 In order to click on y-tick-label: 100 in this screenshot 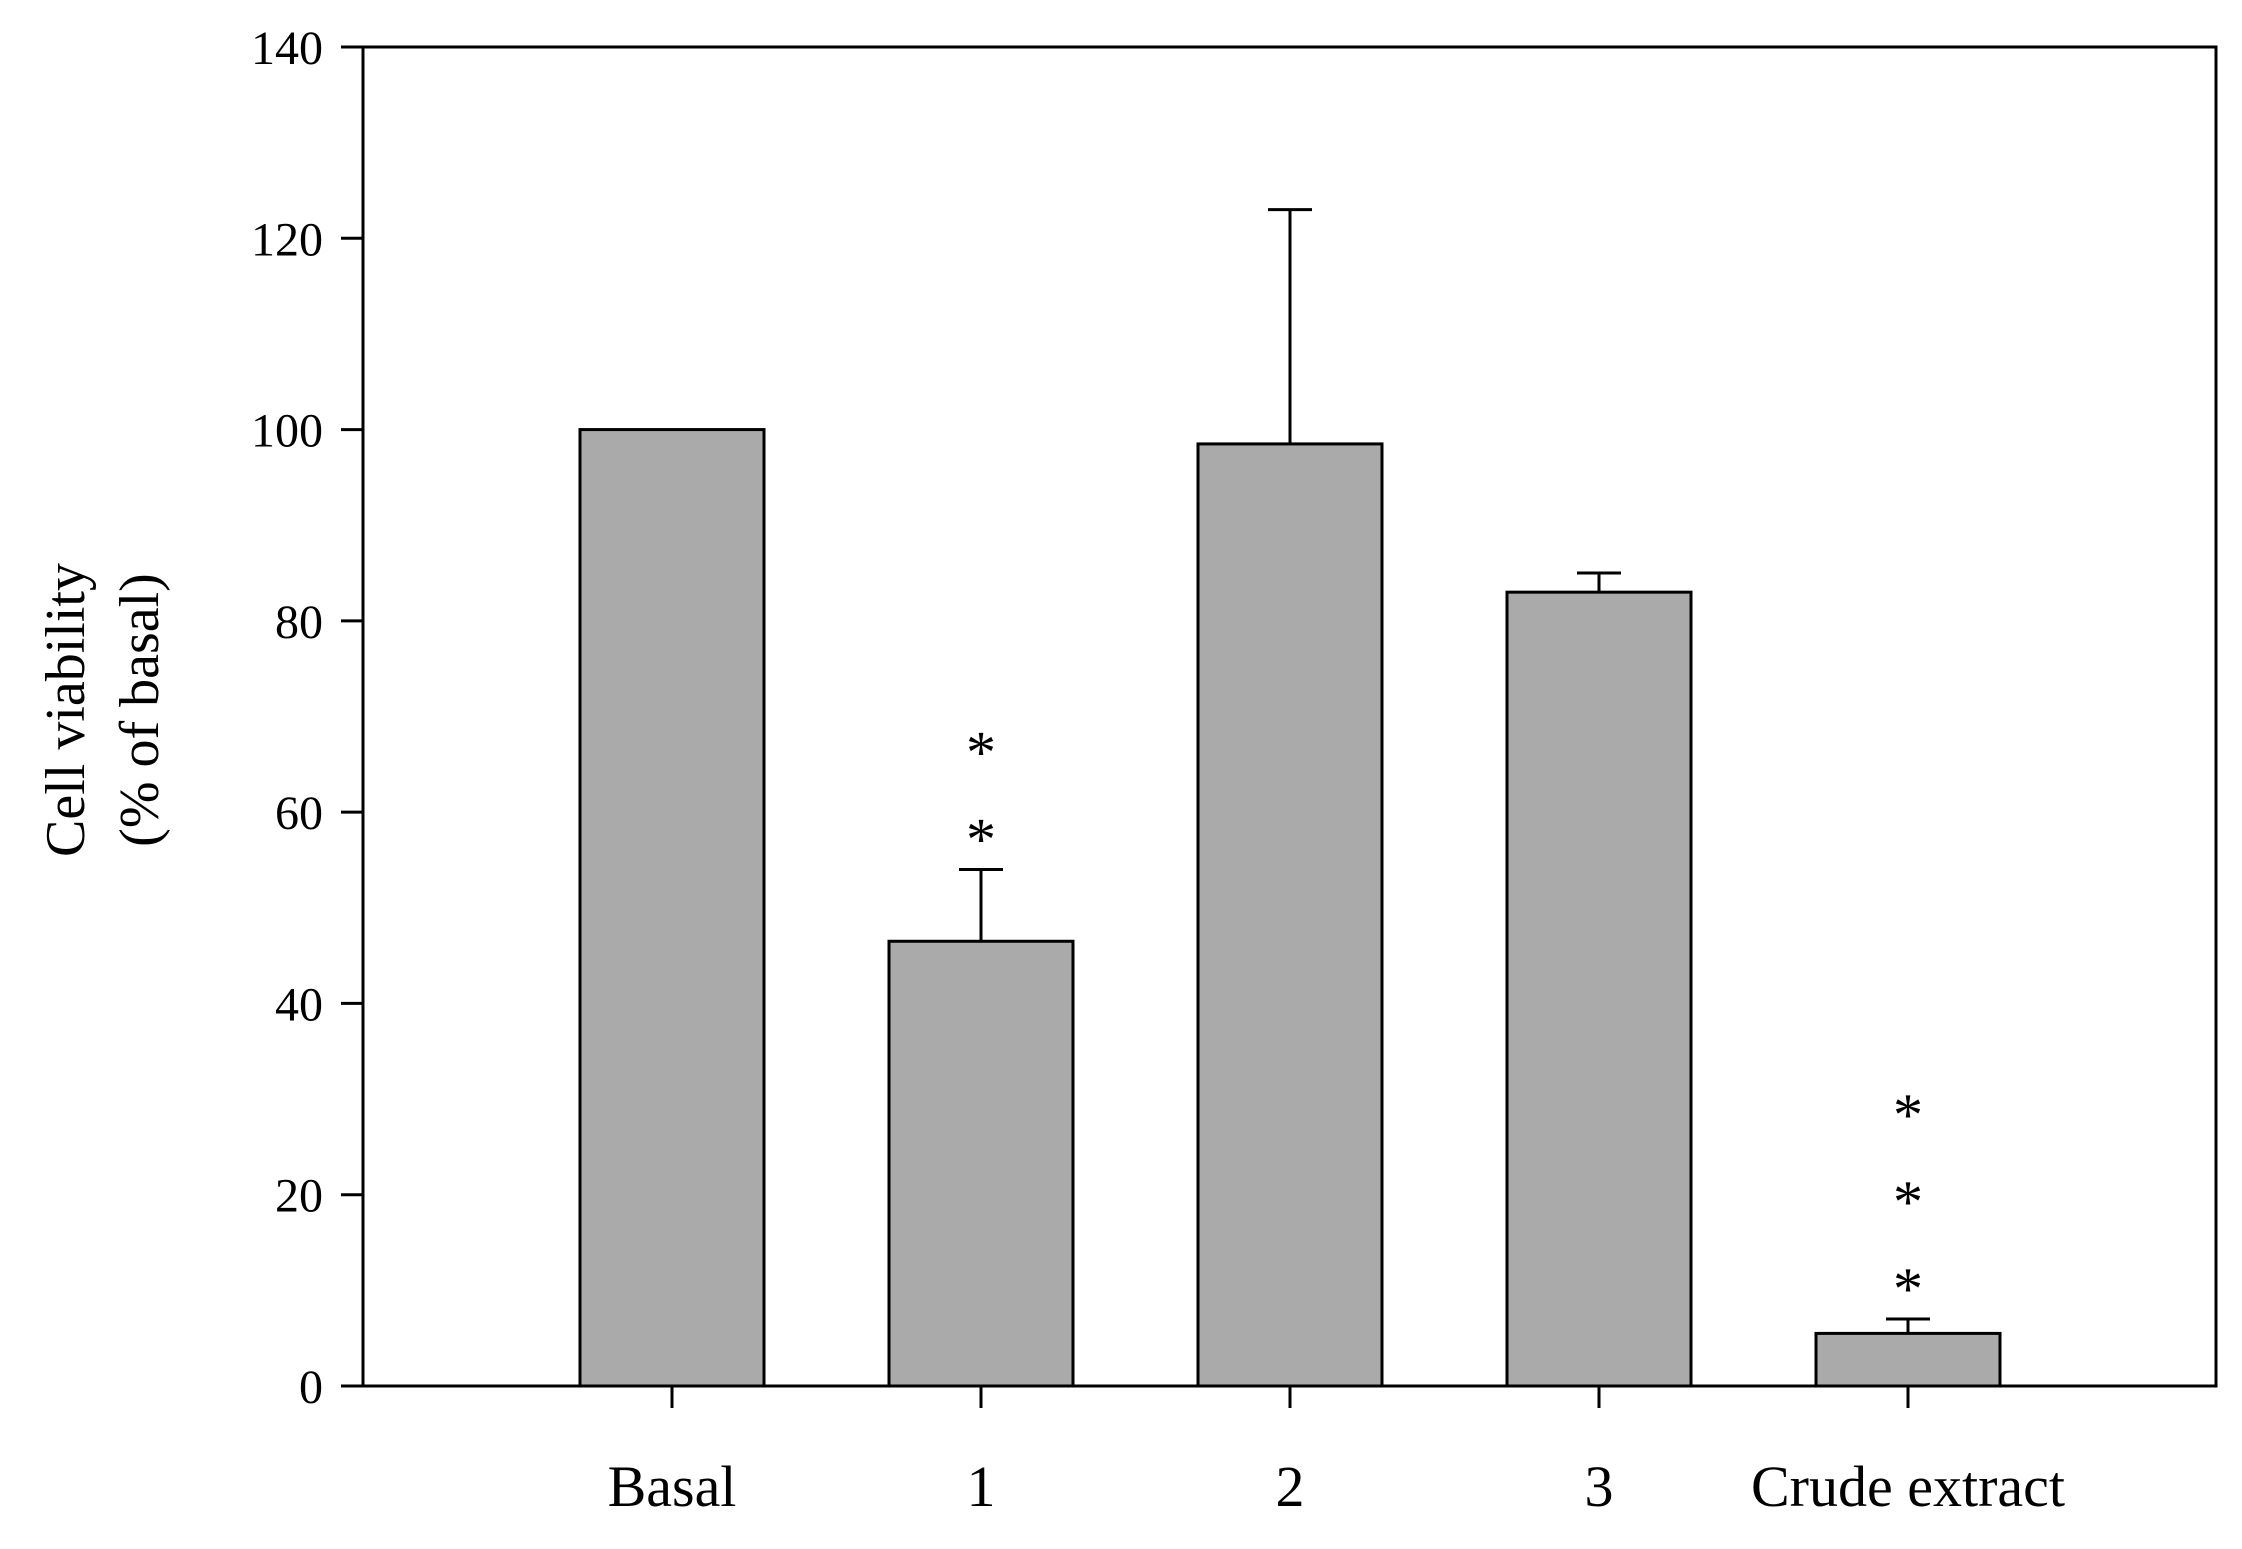, I will do `click(287, 431)`.